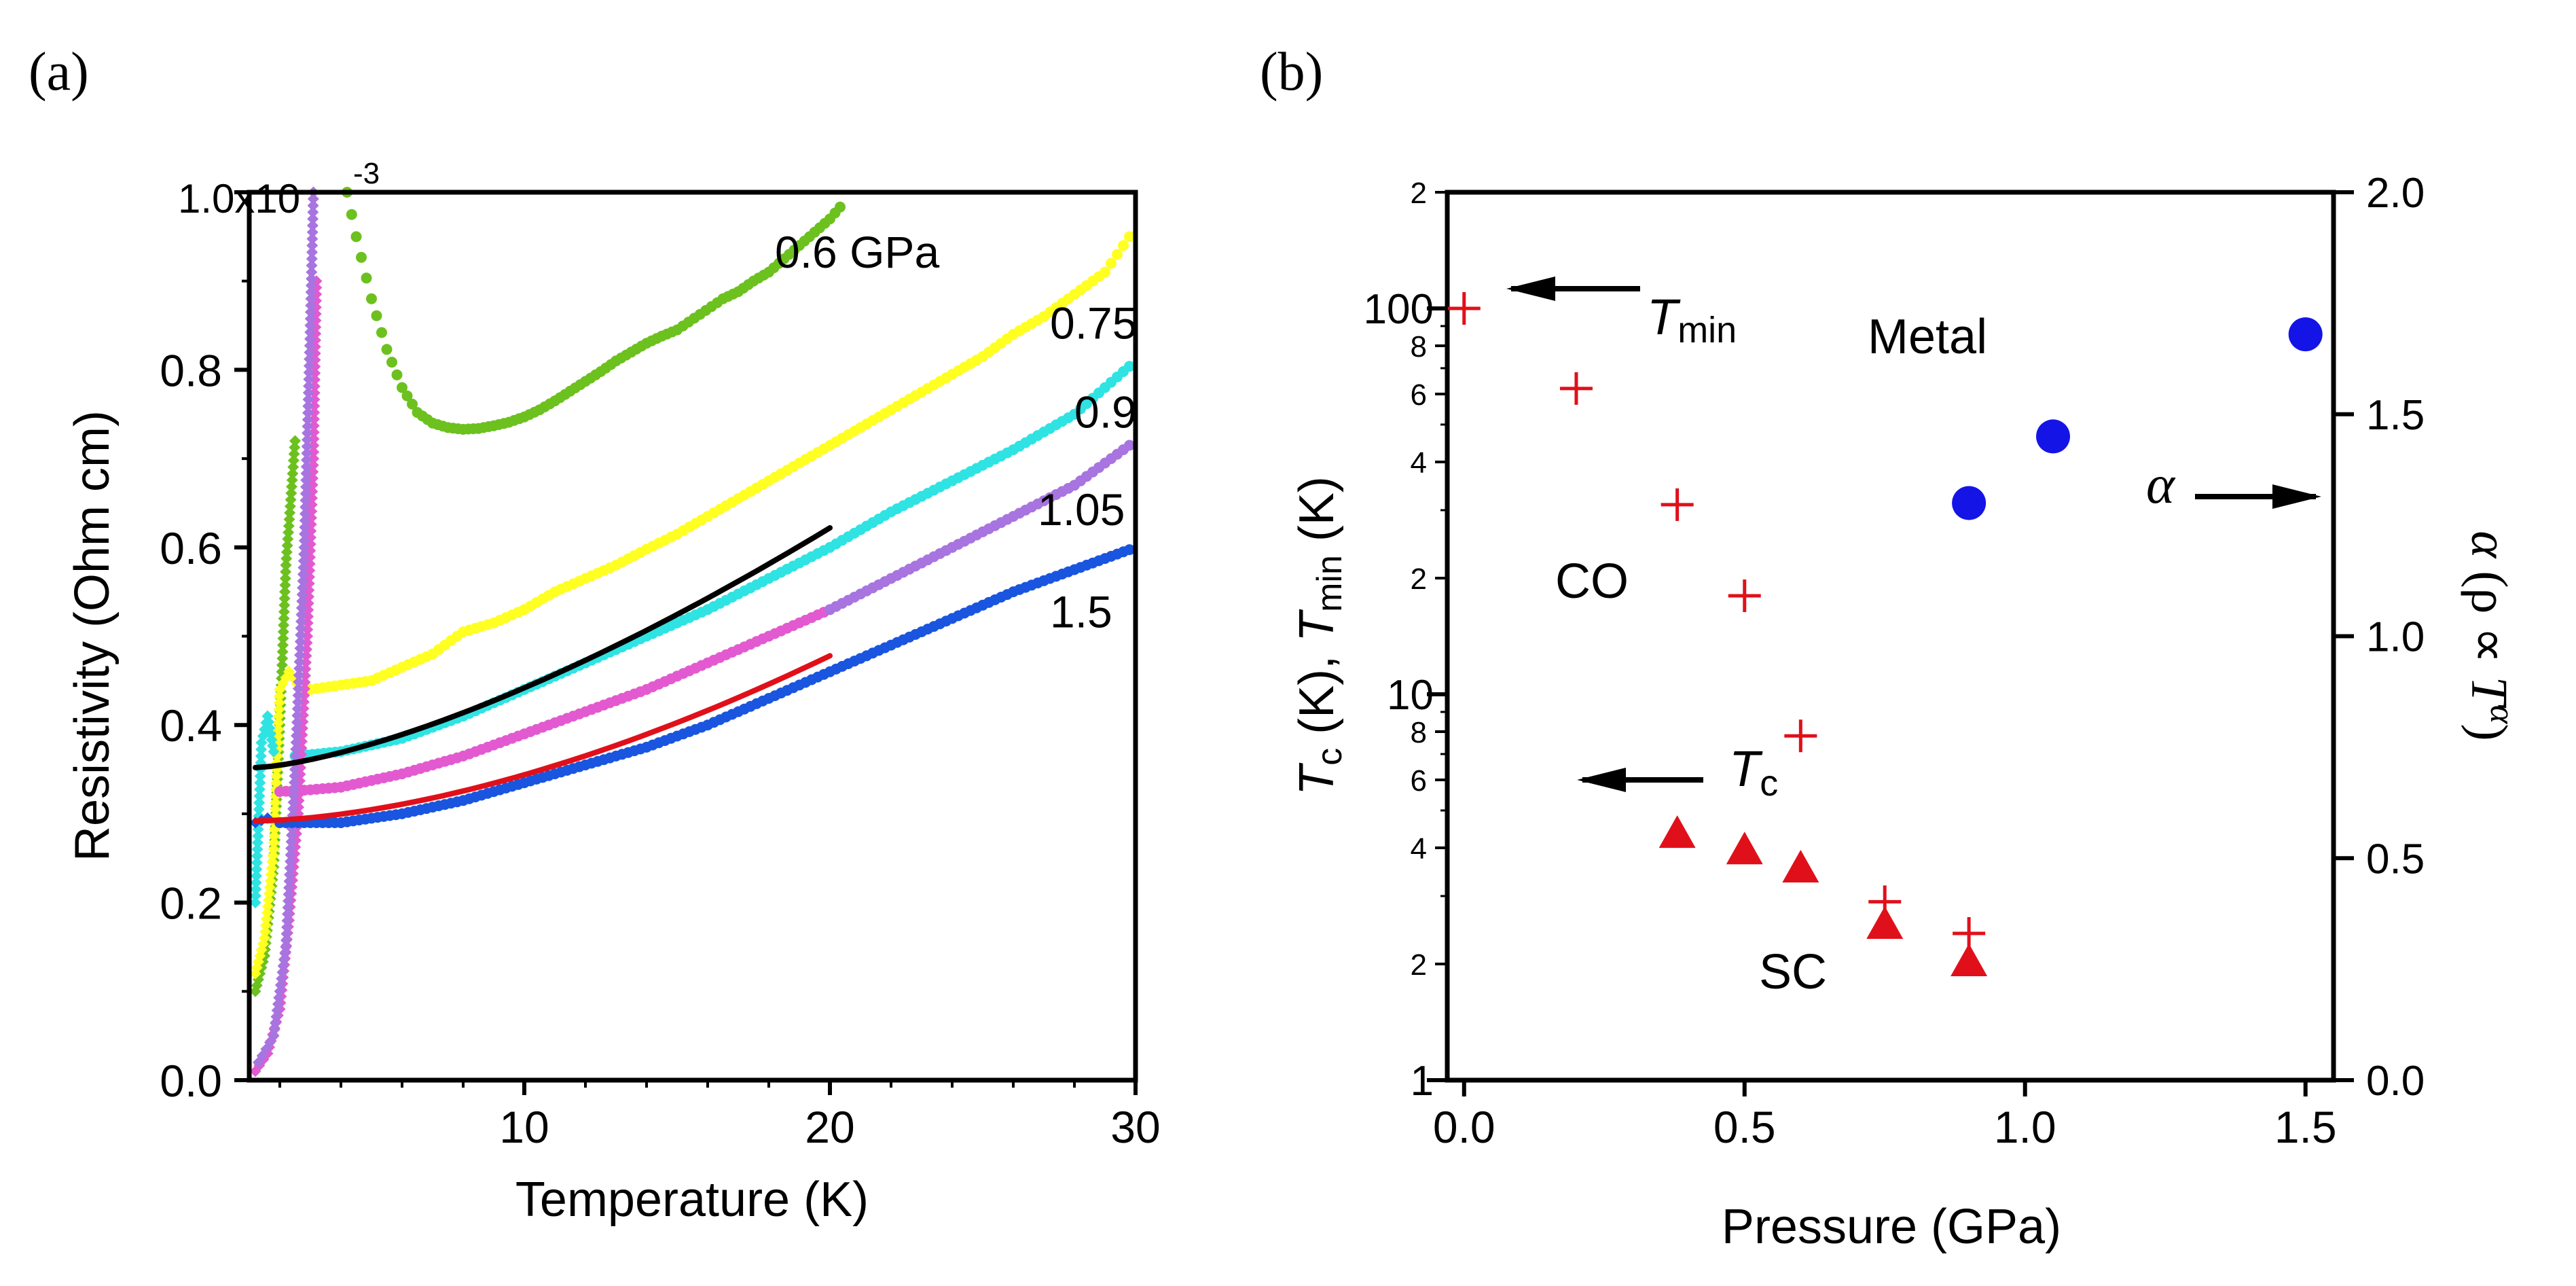  What do you see at coordinates (1081, 612) in the screenshot?
I see `curve-label-1-5-gpa: 1.5` at bounding box center [1081, 612].